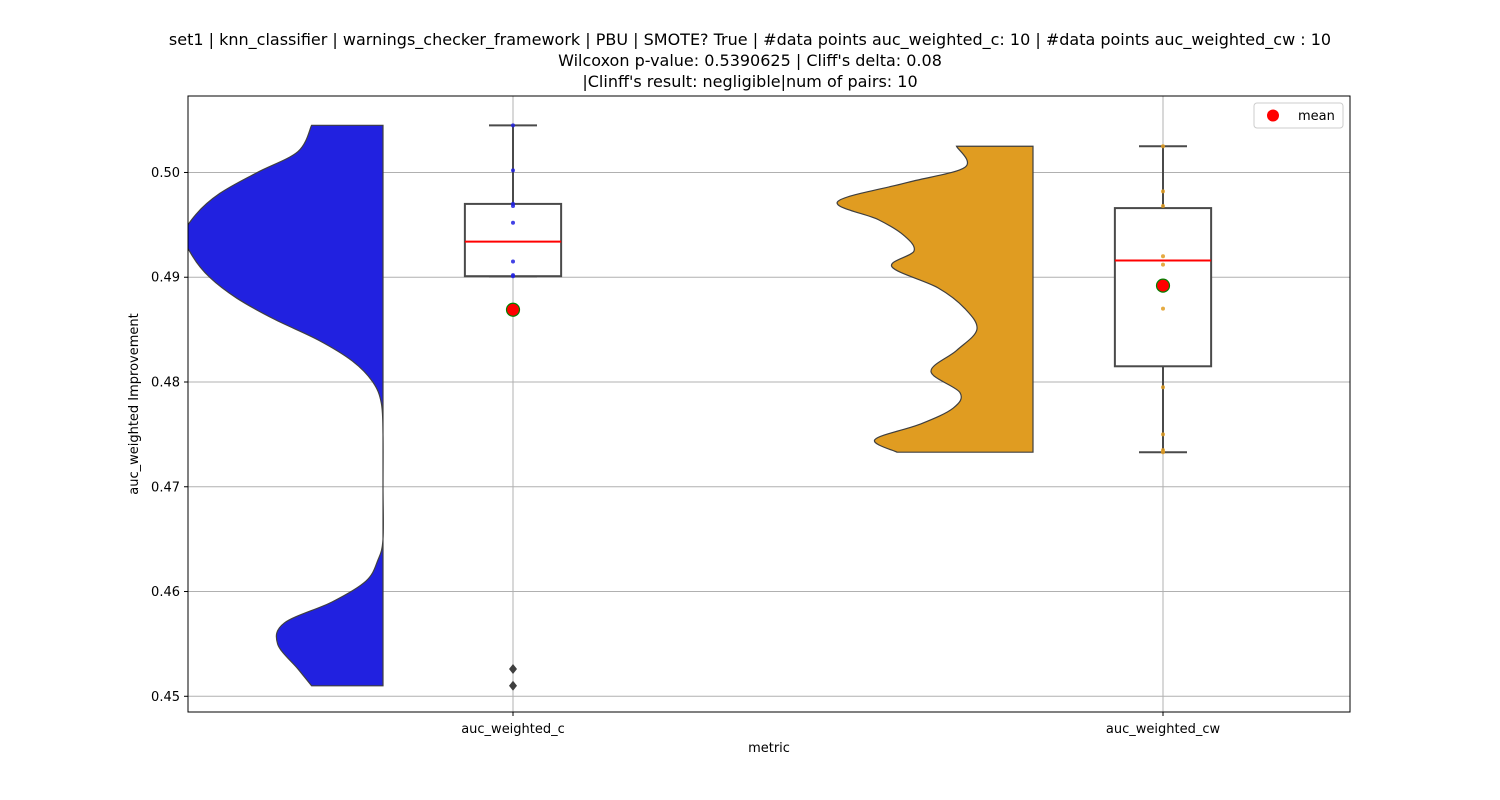 This screenshot has width=1500, height=800. What do you see at coordinates (165, 592) in the screenshot?
I see `y-tick-label: 0.46` at bounding box center [165, 592].